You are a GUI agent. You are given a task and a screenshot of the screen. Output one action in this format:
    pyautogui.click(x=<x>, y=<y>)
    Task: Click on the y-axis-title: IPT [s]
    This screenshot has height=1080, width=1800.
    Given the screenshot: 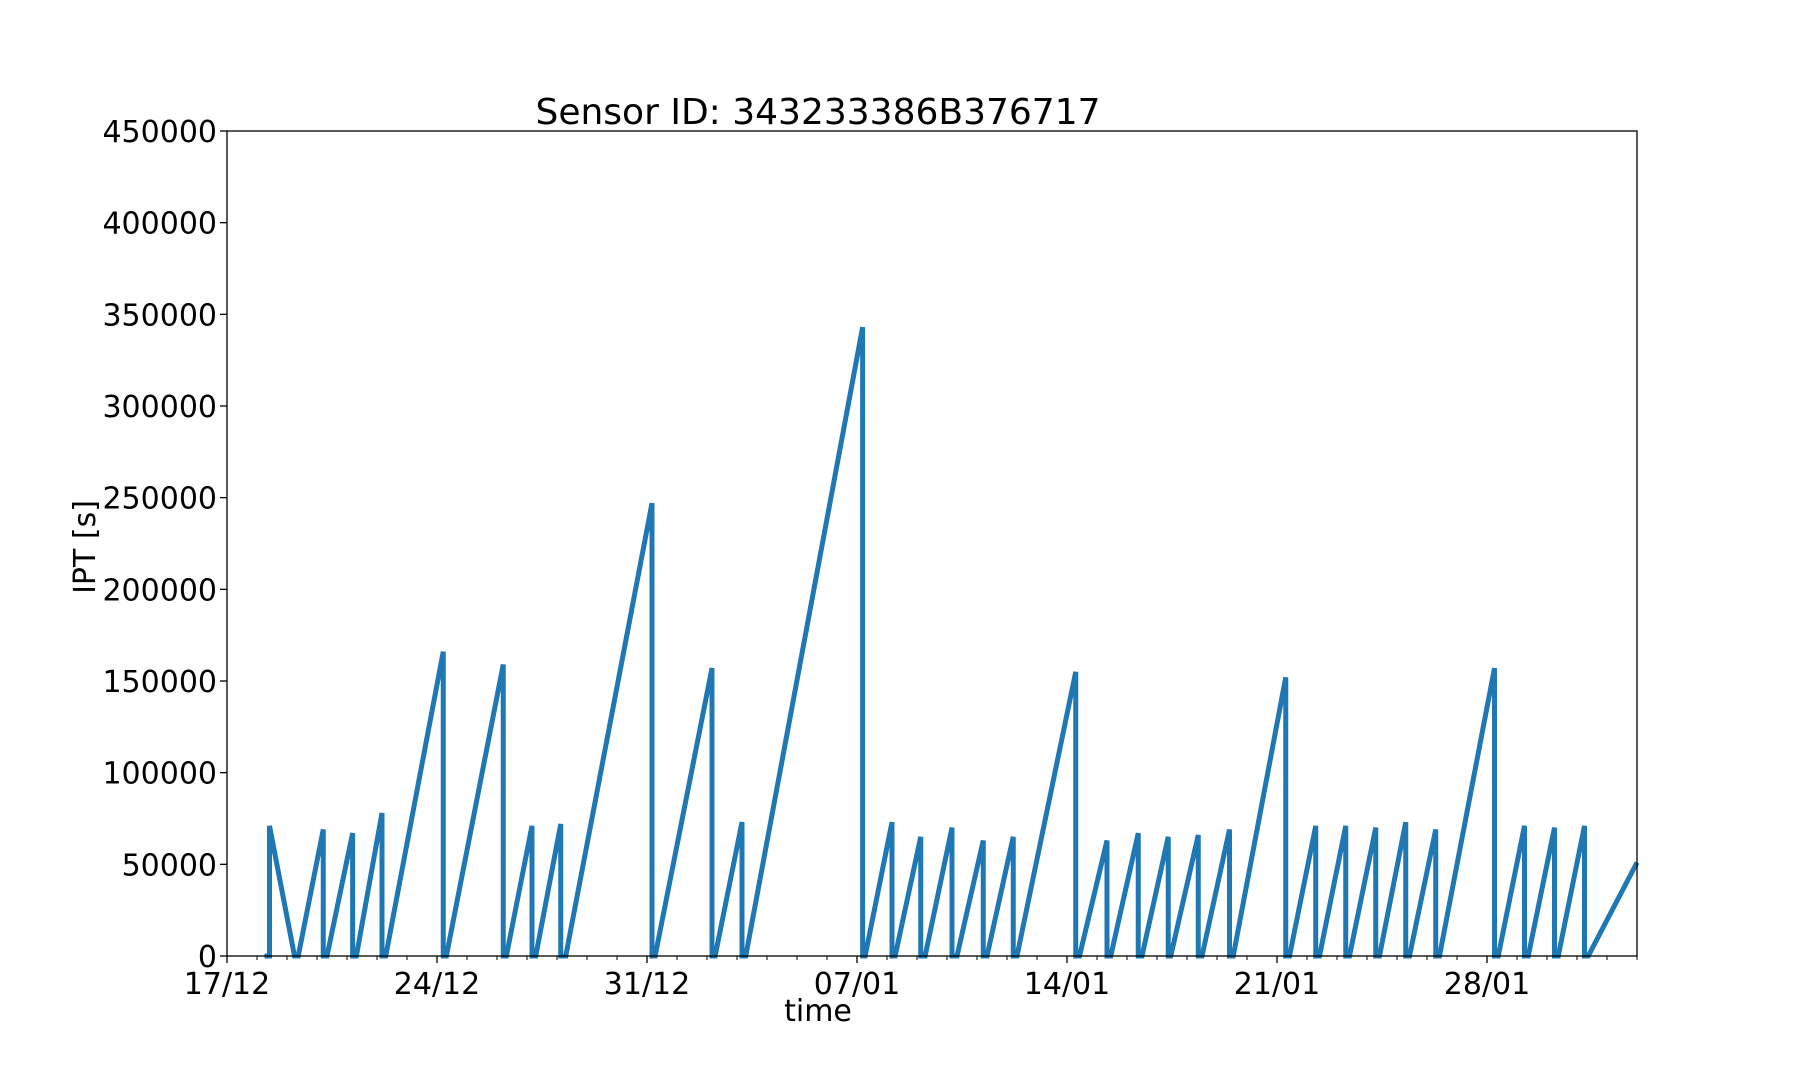 What is the action you would take?
    pyautogui.click(x=85, y=547)
    